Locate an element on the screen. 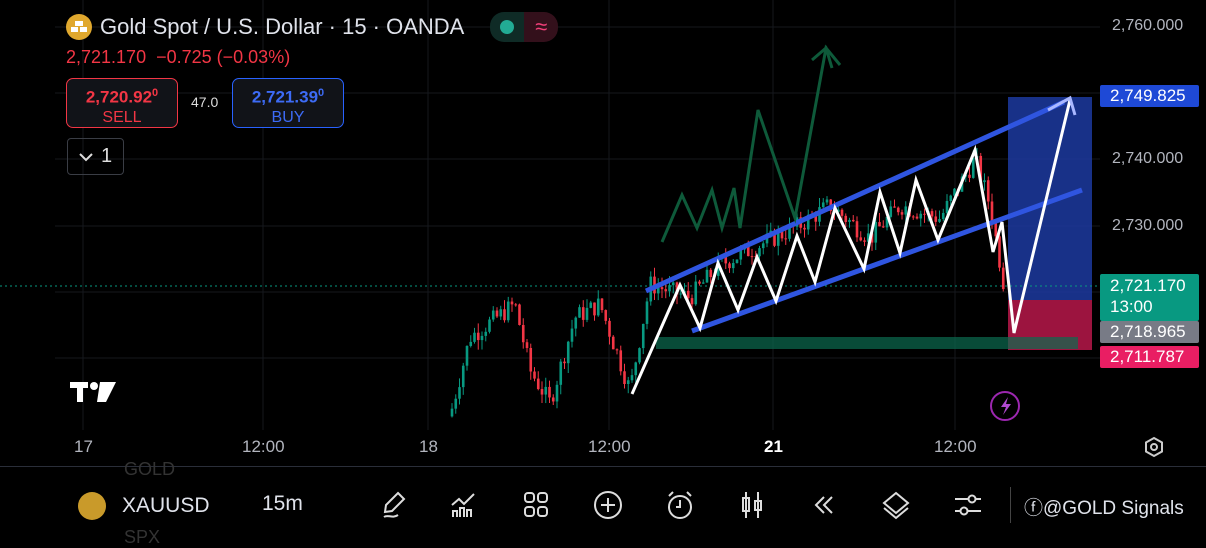 The image size is (1206, 548). prev-symbol: GOLD is located at coordinates (150, 469).